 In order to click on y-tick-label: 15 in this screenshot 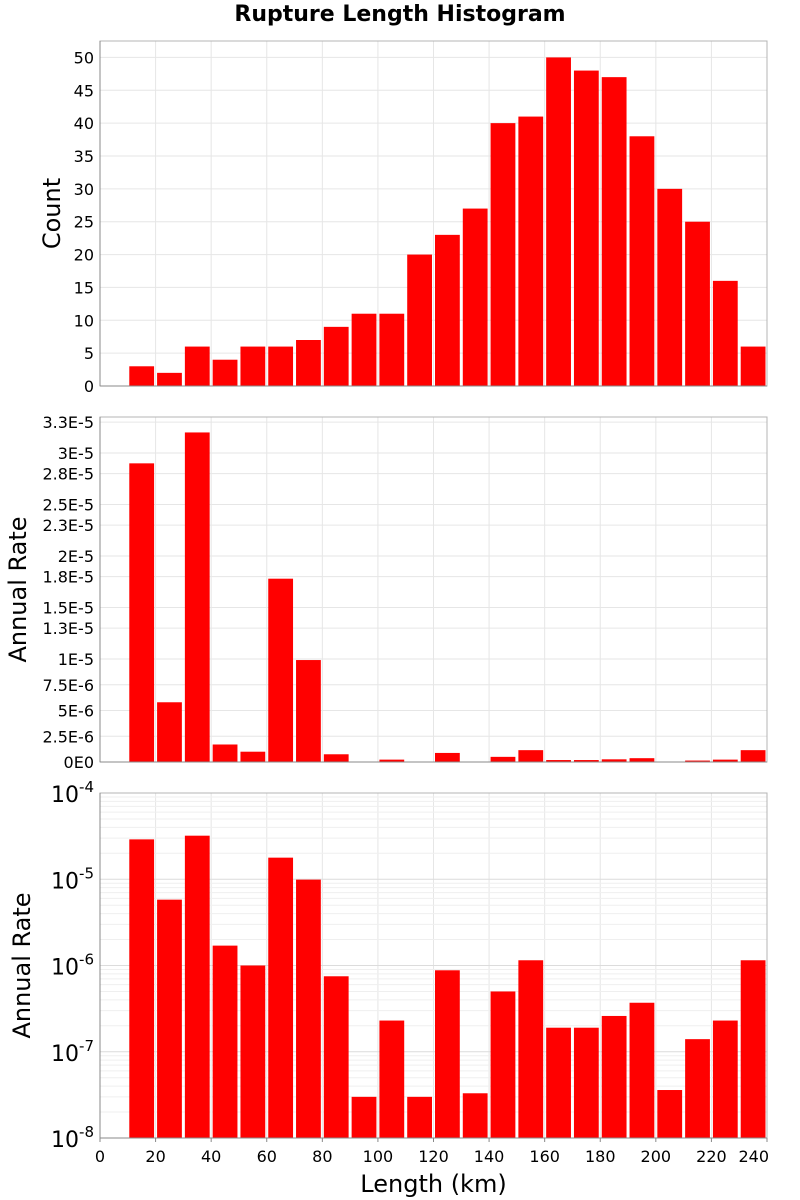, I will do `click(84, 287)`.